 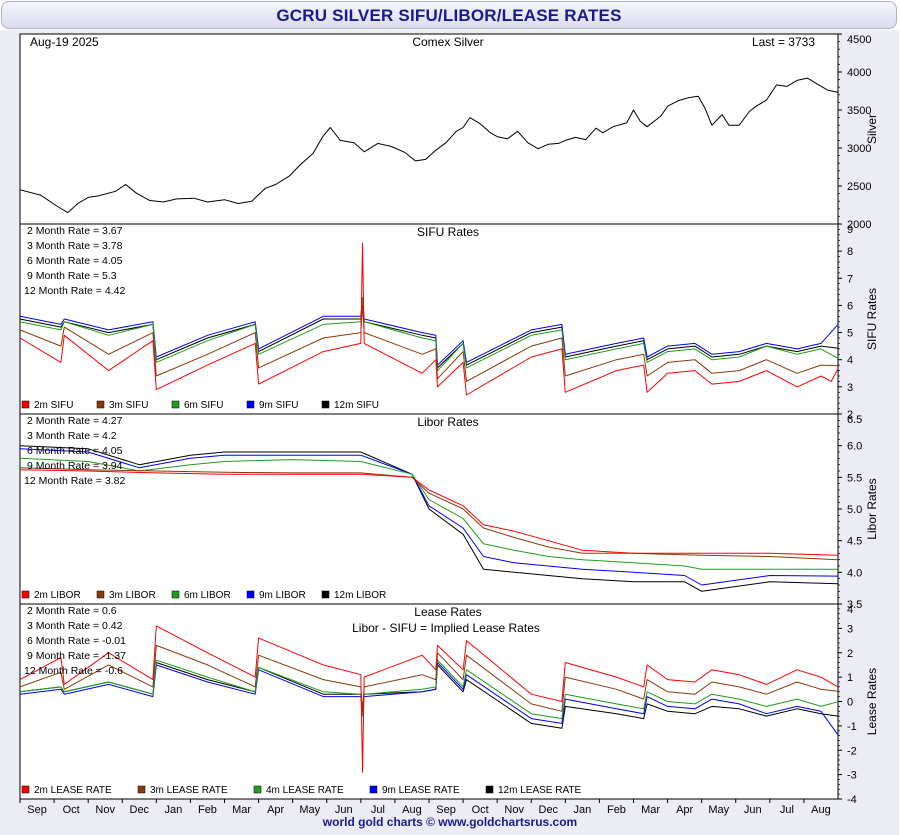 What do you see at coordinates (421, 790) in the screenshot?
I see `legend-label: 9m LEASE RATE` at bounding box center [421, 790].